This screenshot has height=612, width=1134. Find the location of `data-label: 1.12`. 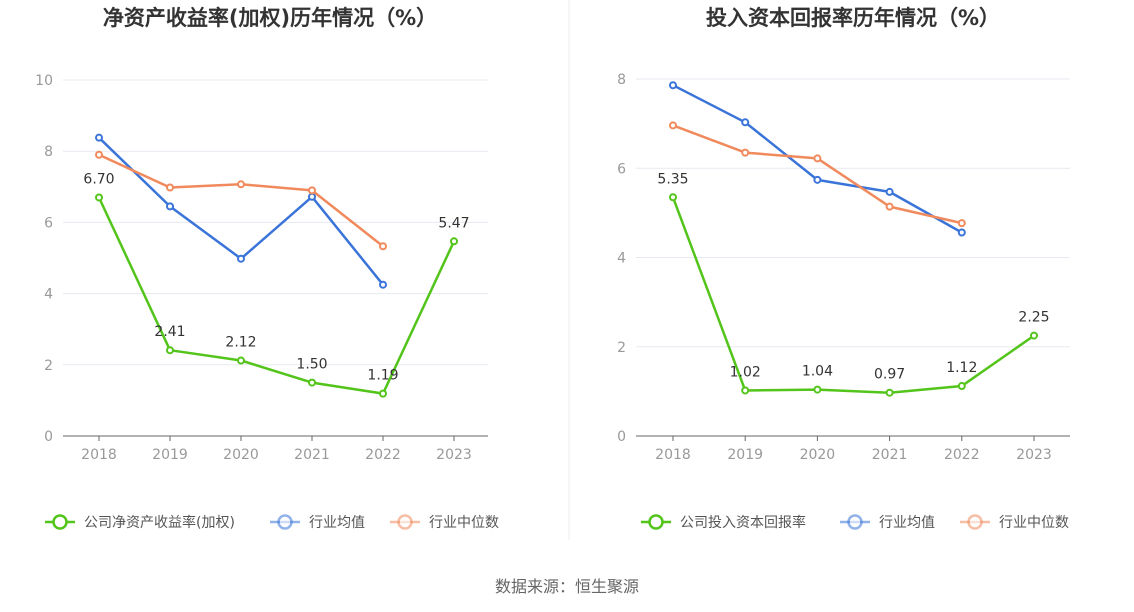

data-label: 1.12 is located at coordinates (961, 368).